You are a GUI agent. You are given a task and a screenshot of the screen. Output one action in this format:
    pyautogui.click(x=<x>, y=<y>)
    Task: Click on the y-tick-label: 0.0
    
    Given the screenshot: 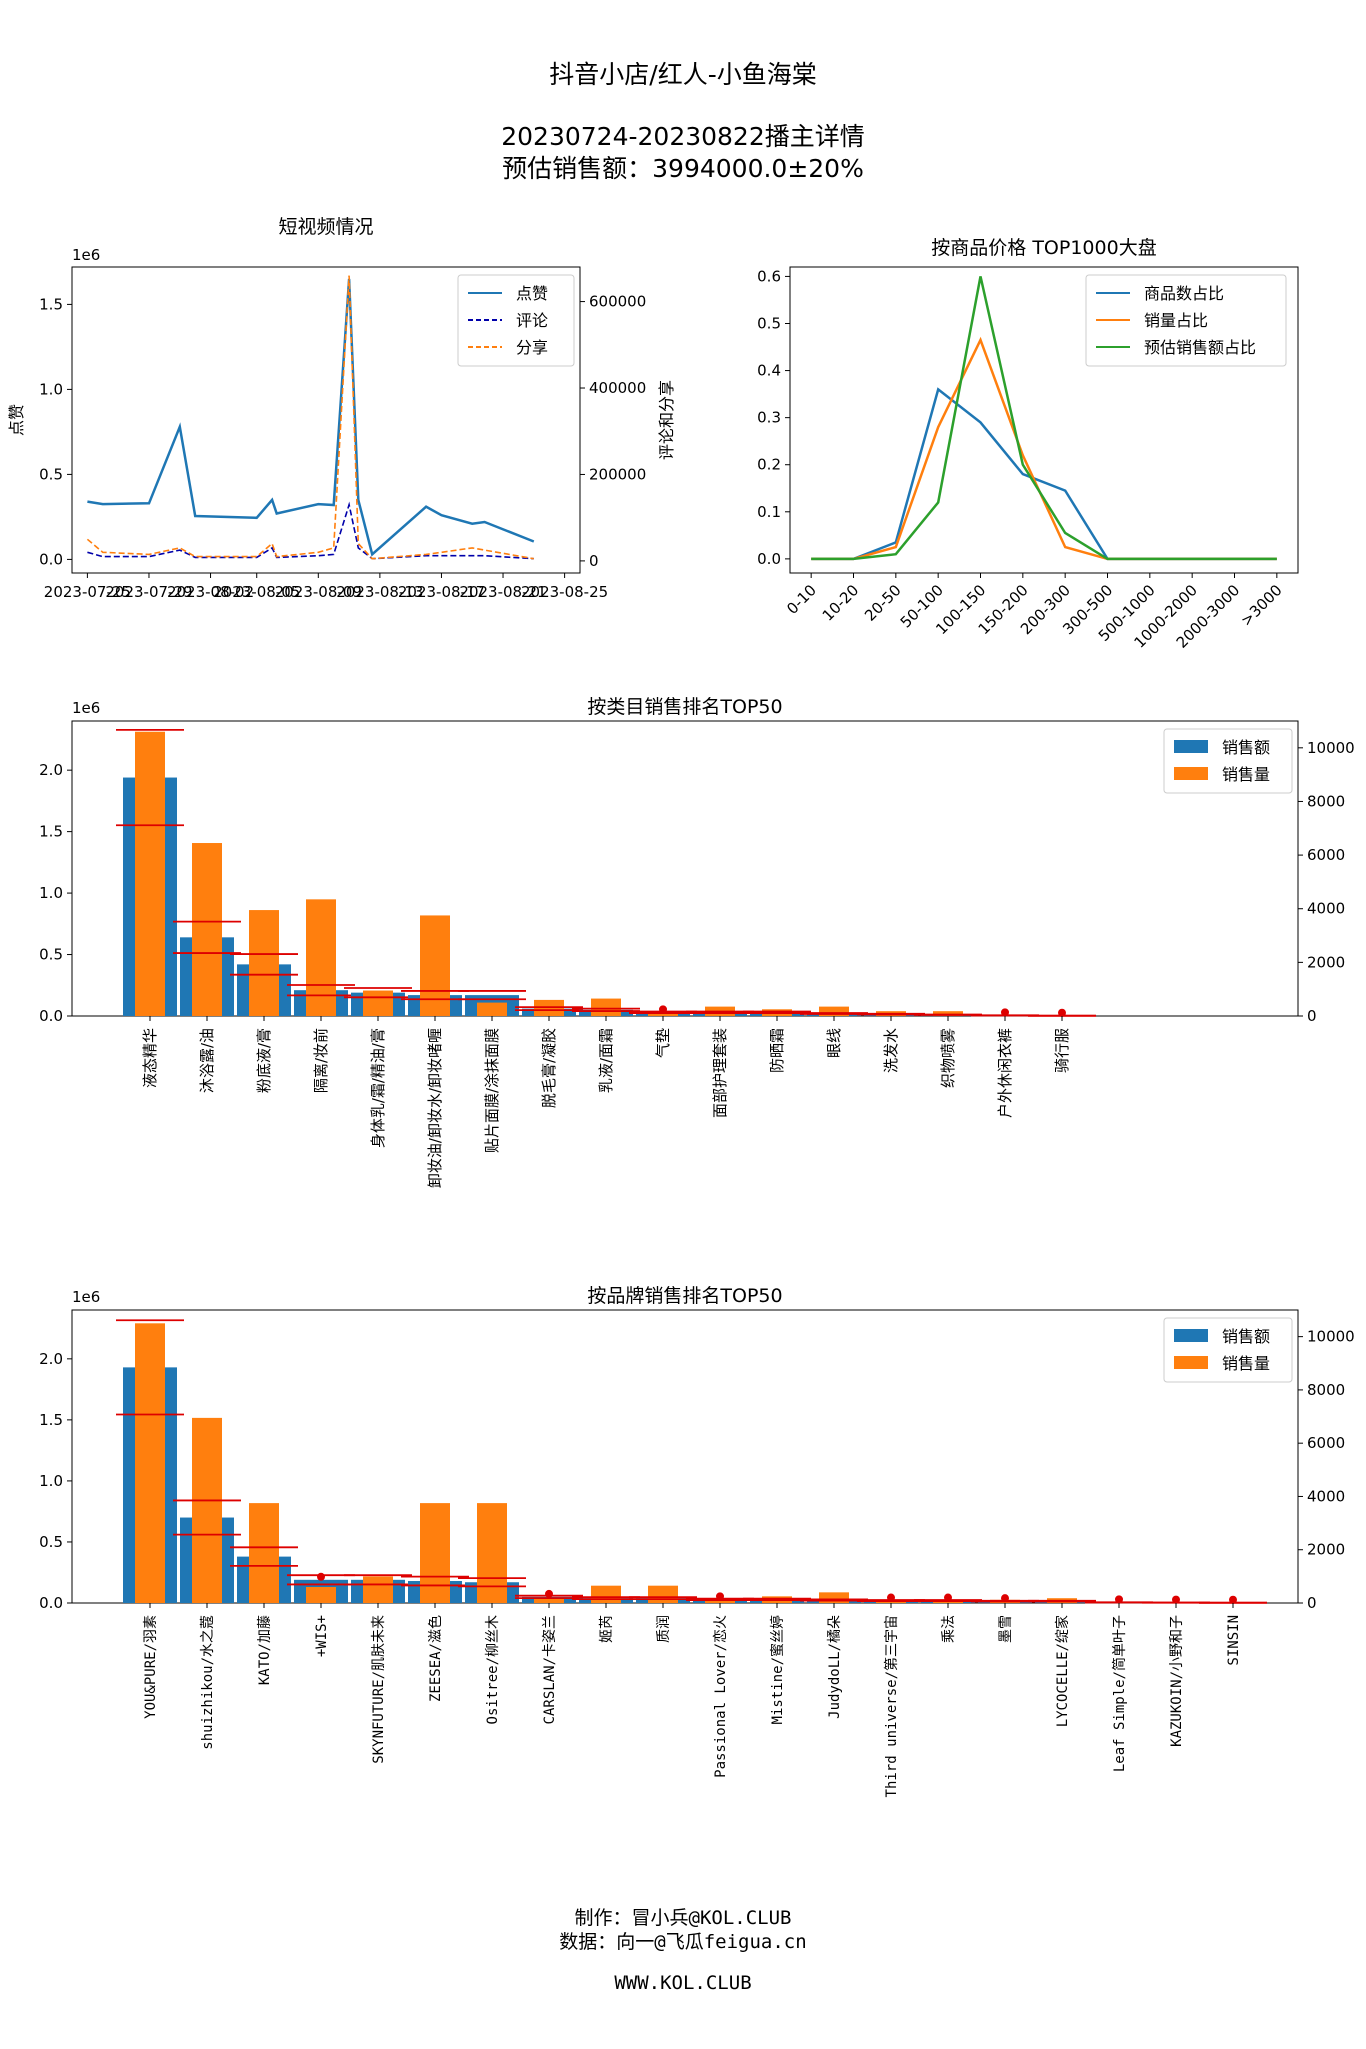 What is the action you would take?
    pyautogui.click(x=51, y=559)
    